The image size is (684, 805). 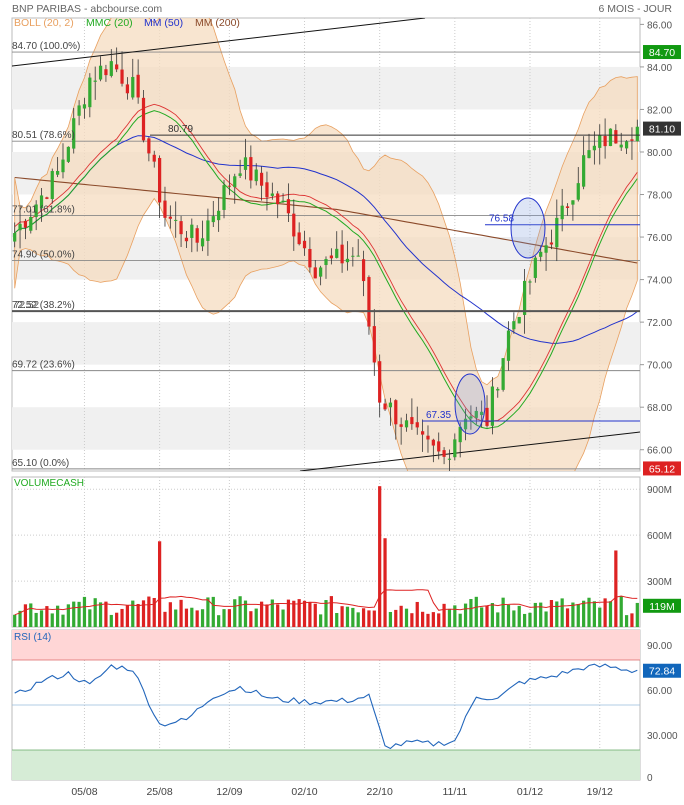 What do you see at coordinates (159, 792) in the screenshot?
I see `x-tick-label: 25/08` at bounding box center [159, 792].